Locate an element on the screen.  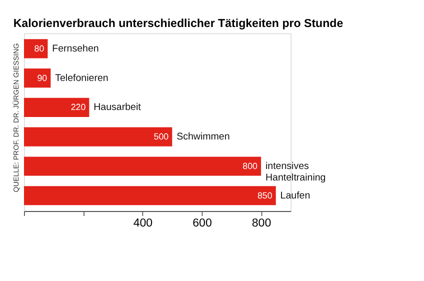
data-label: 220 is located at coordinates (78, 107).